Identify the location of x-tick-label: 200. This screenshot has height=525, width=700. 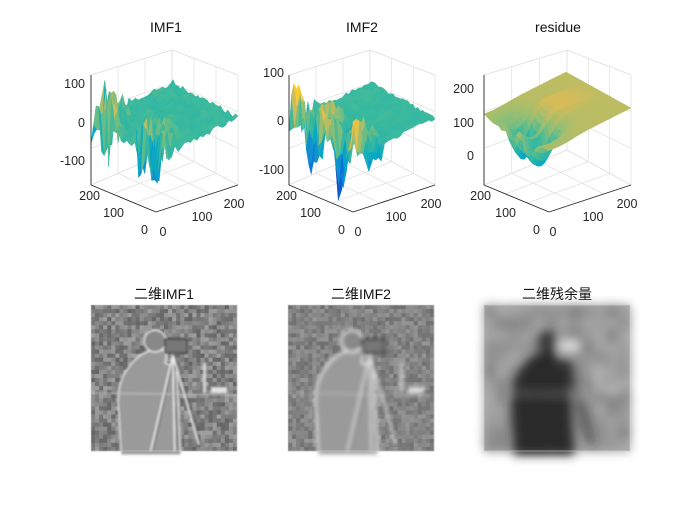
(234, 204).